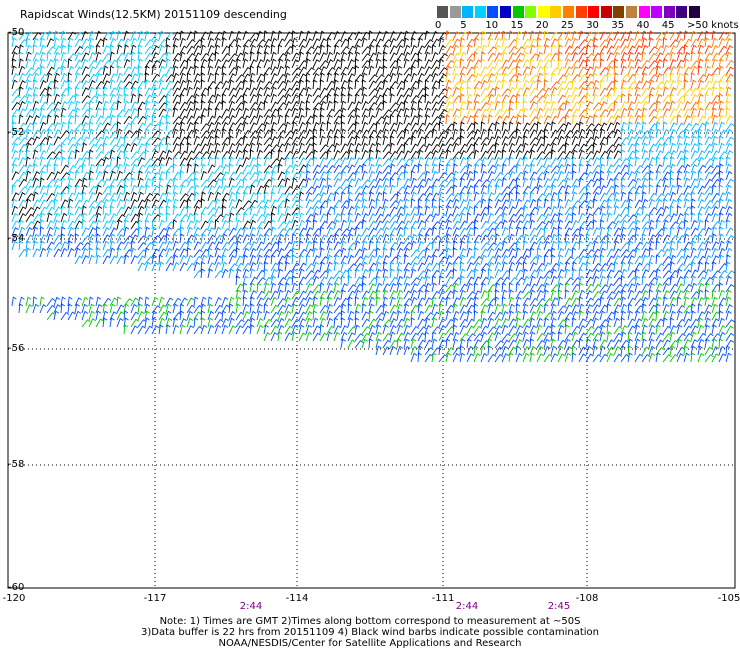 The height and width of the screenshot is (650, 740). Describe the element at coordinates (16, 587) in the screenshot. I see `latitude-label: -60` at that location.